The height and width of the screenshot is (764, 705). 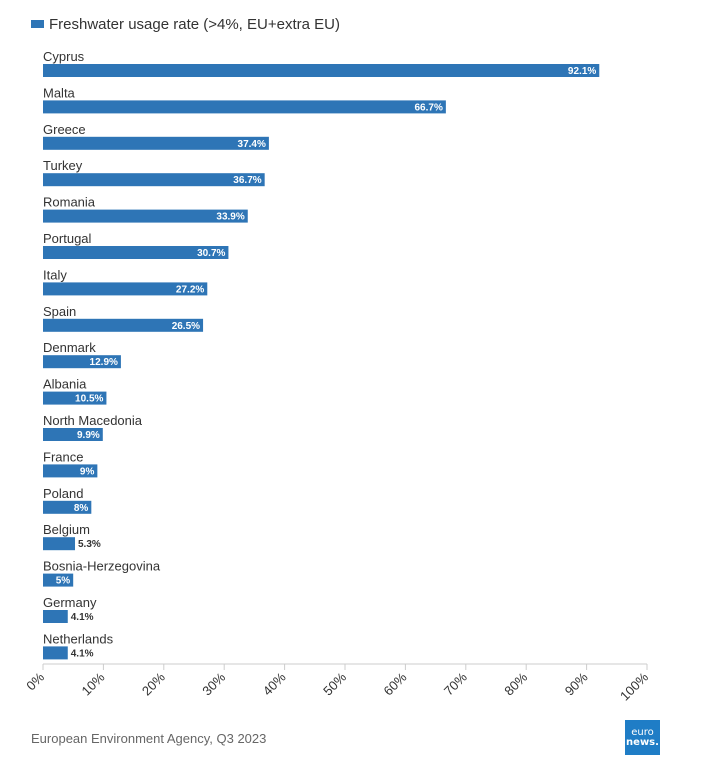 What do you see at coordinates (63, 165) in the screenshot?
I see `category-label: Turkey` at bounding box center [63, 165].